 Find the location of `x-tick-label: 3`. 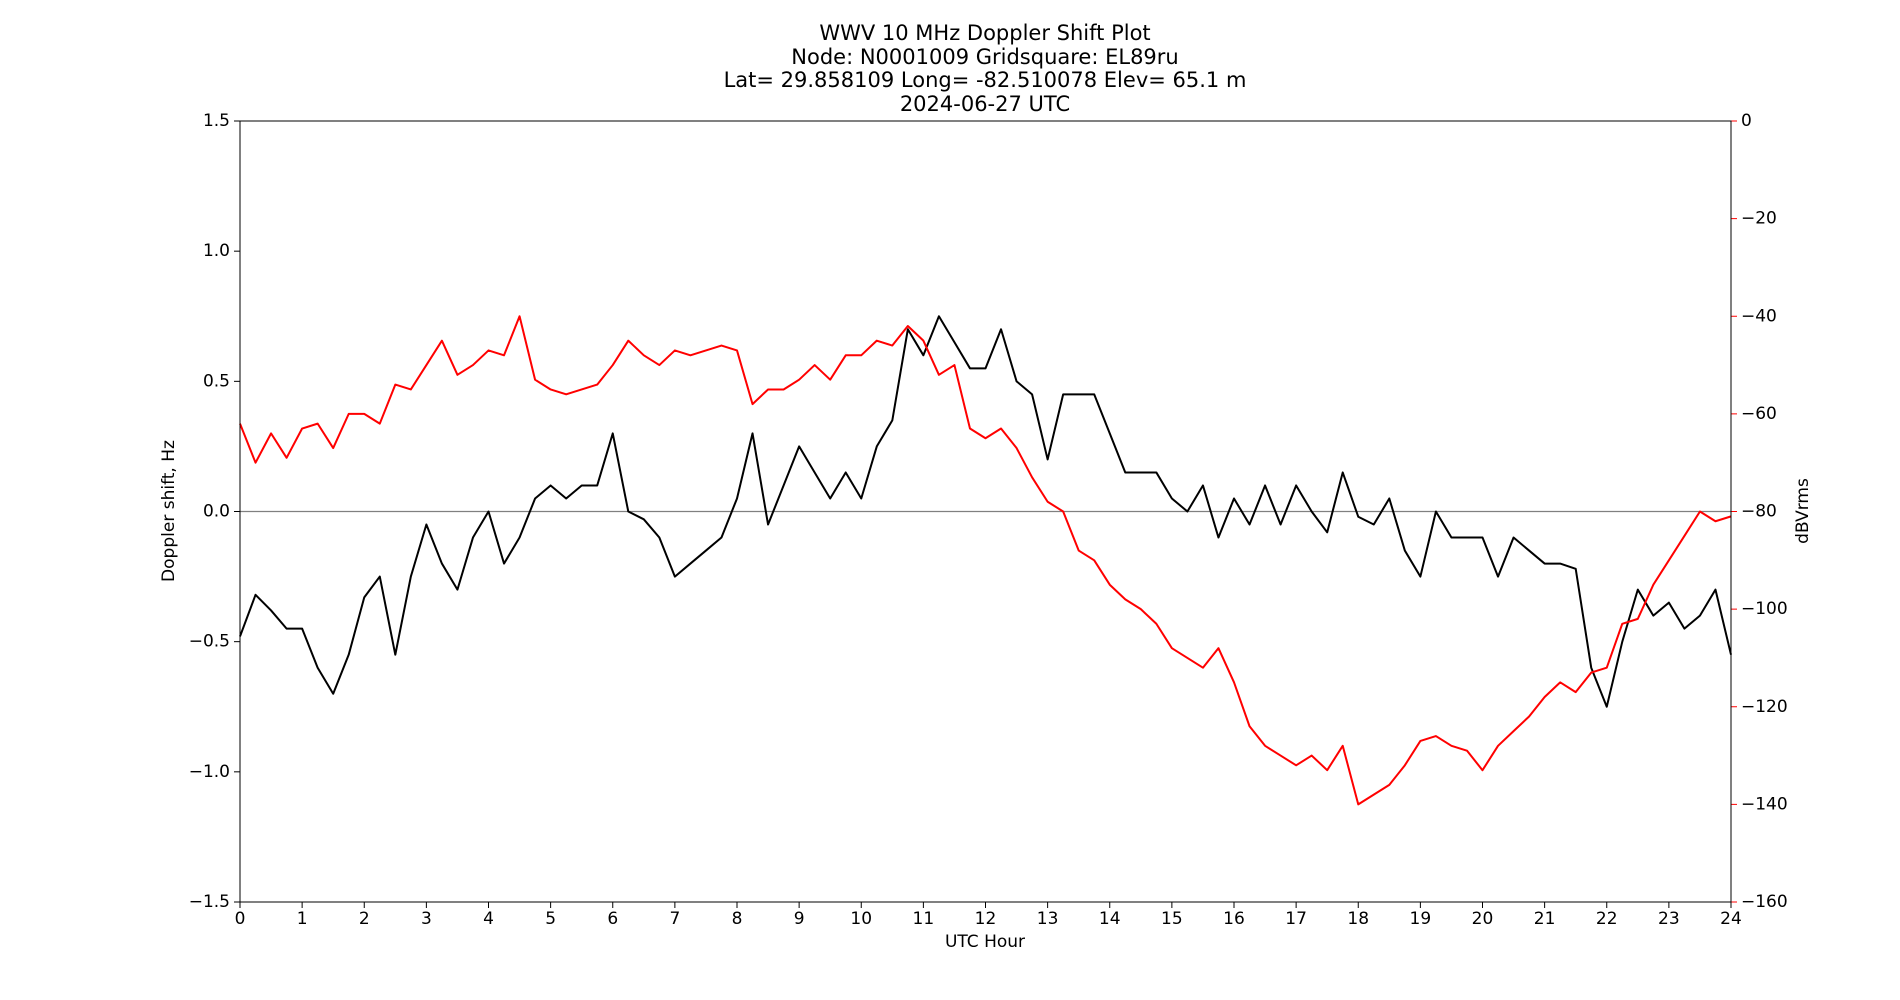

x-tick-label: 3 is located at coordinates (426, 919).